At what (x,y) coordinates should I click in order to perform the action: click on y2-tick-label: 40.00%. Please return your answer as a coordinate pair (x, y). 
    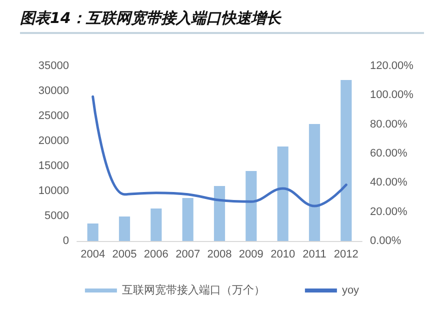
    Looking at the image, I should click on (389, 182).